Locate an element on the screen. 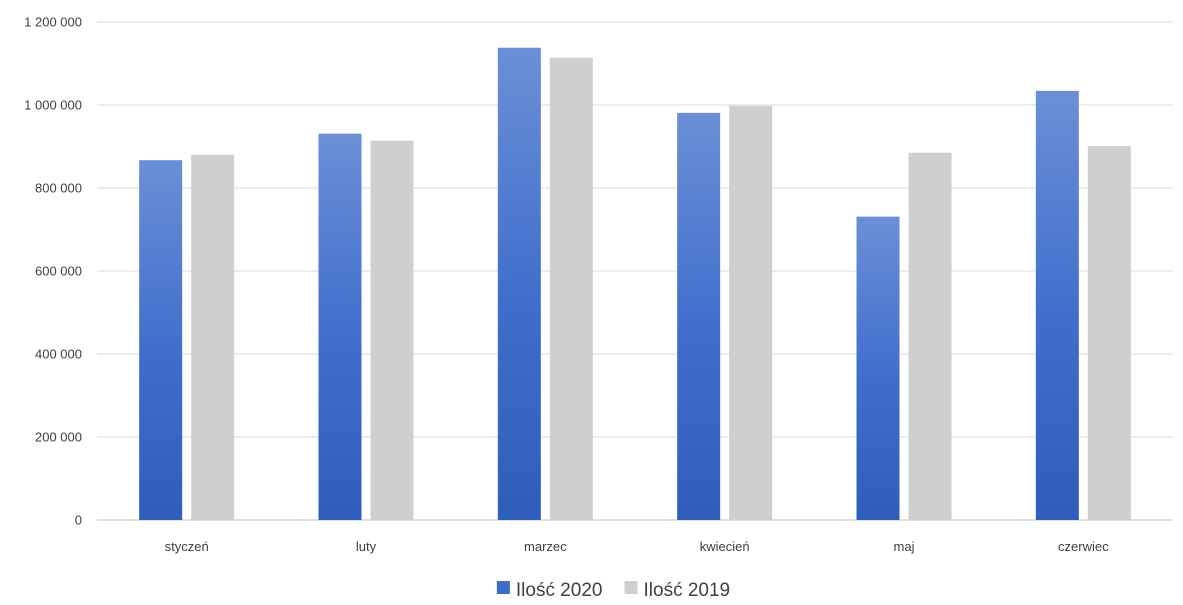 The height and width of the screenshot is (605, 1183). y-tick-label: 1 200 000 is located at coordinates (53, 22).